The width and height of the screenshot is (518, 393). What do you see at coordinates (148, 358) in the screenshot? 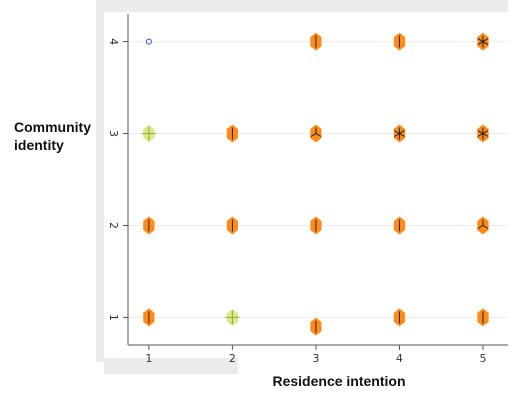
I see `x-tick-label-1: 1` at bounding box center [148, 358].